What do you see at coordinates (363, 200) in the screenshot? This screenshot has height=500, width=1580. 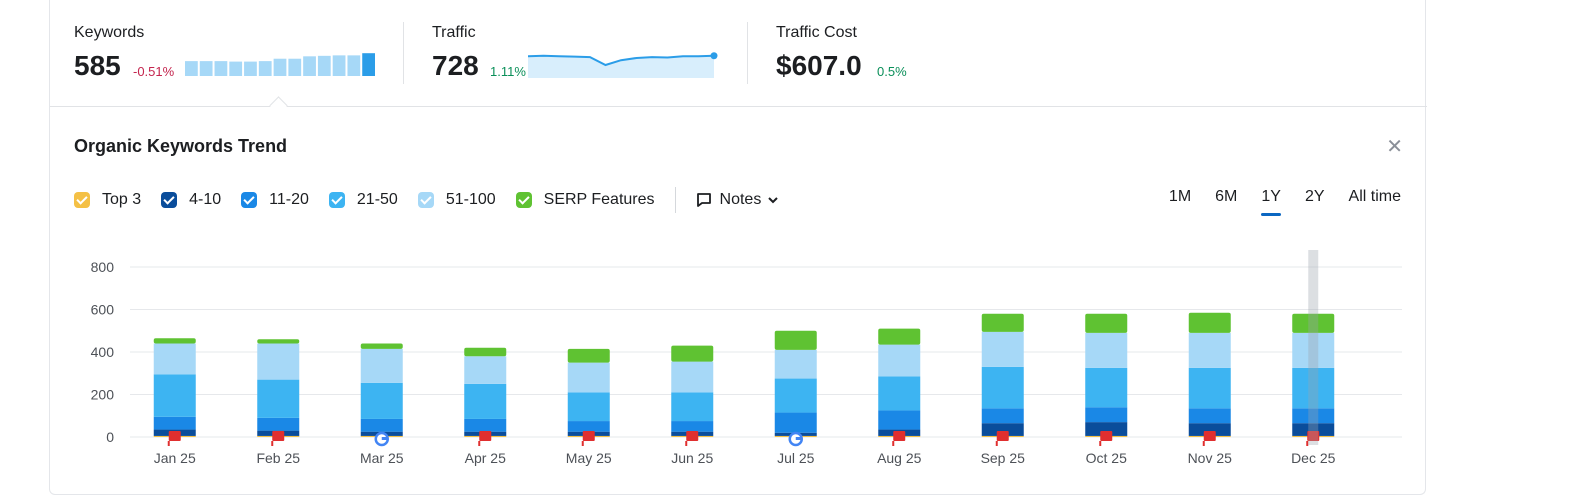 I see `legend-item-21-50: 21-50` at bounding box center [363, 200].